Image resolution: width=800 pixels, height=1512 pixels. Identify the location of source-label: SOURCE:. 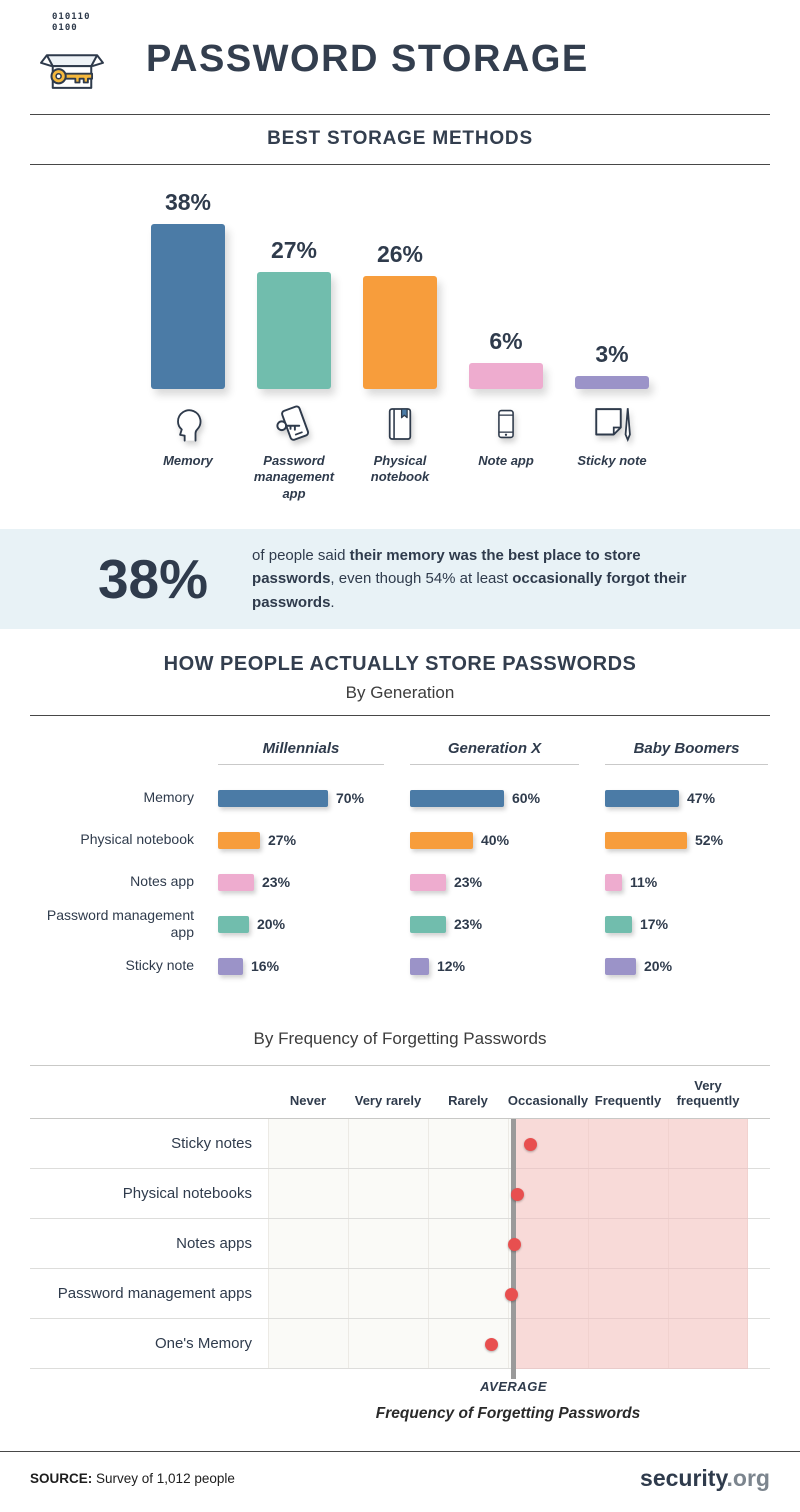
(61, 1478).